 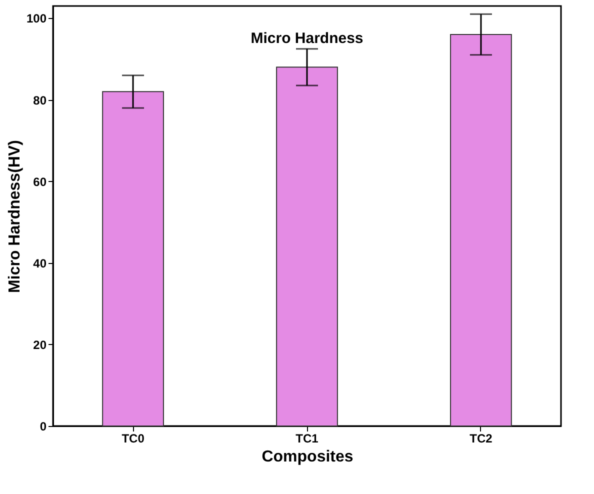 I want to click on y-tick-label: 100, so click(x=36, y=19).